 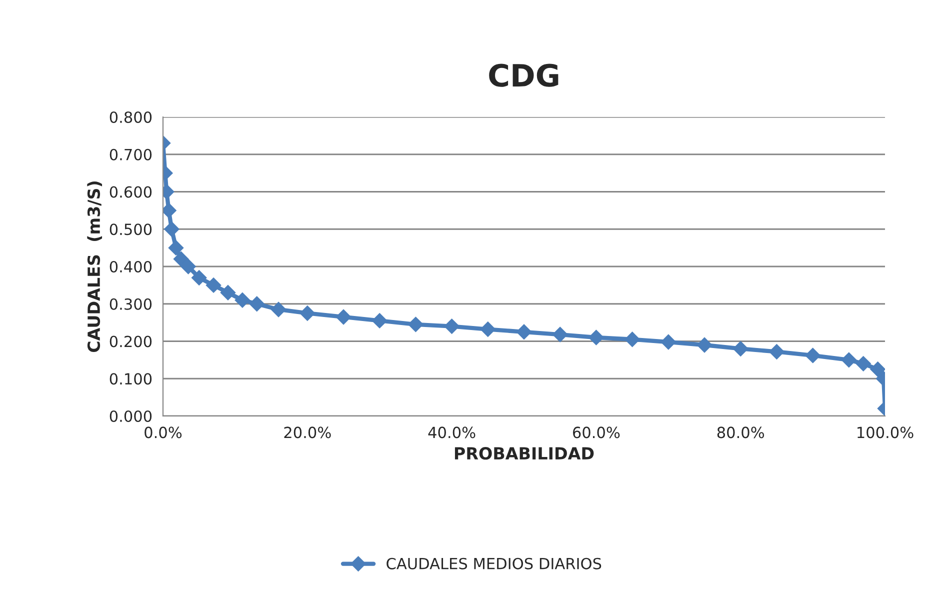 I want to click on legend-label: CAUDALES MEDIOS DIARIOS, so click(x=494, y=564).